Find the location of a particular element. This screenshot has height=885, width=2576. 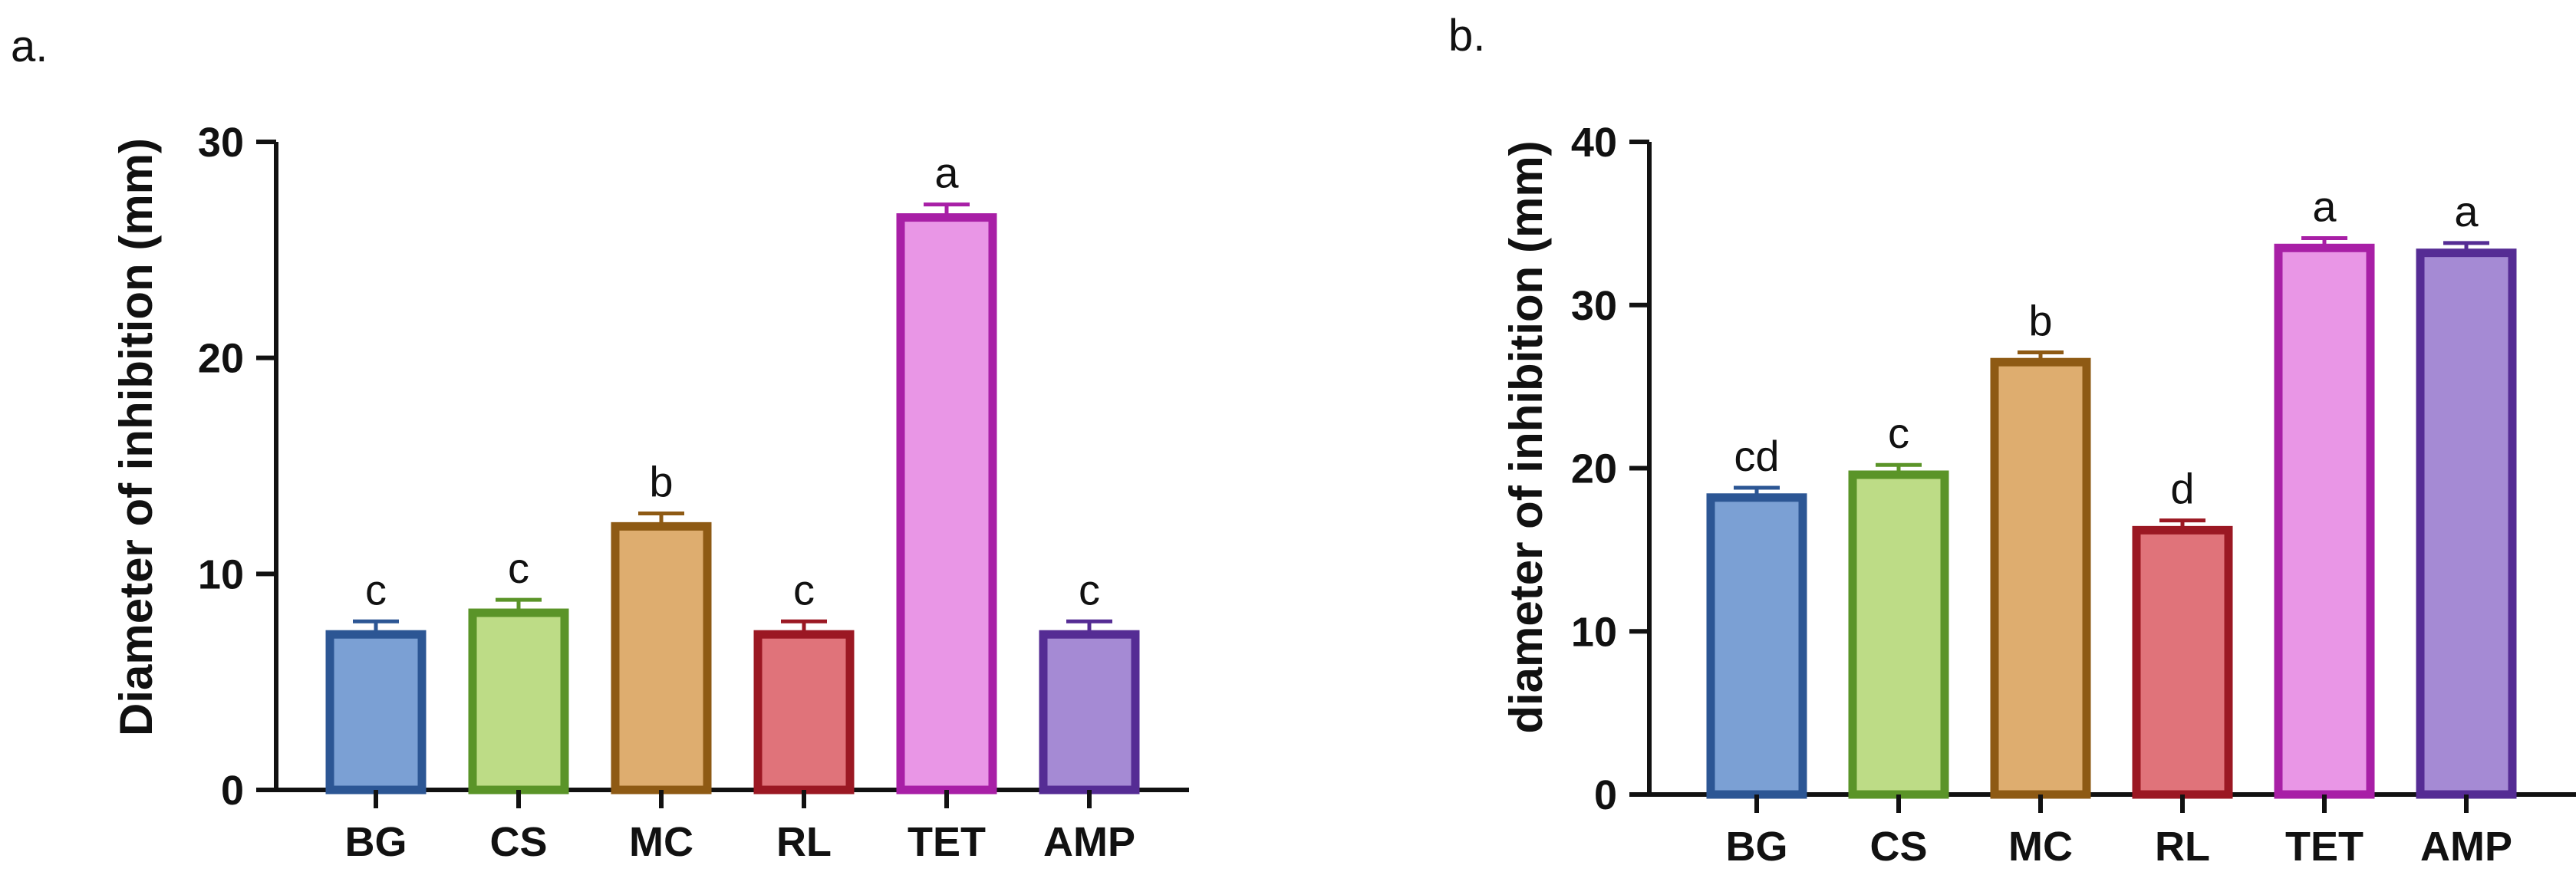

bar-rl-b is located at coordinates (2182, 662).